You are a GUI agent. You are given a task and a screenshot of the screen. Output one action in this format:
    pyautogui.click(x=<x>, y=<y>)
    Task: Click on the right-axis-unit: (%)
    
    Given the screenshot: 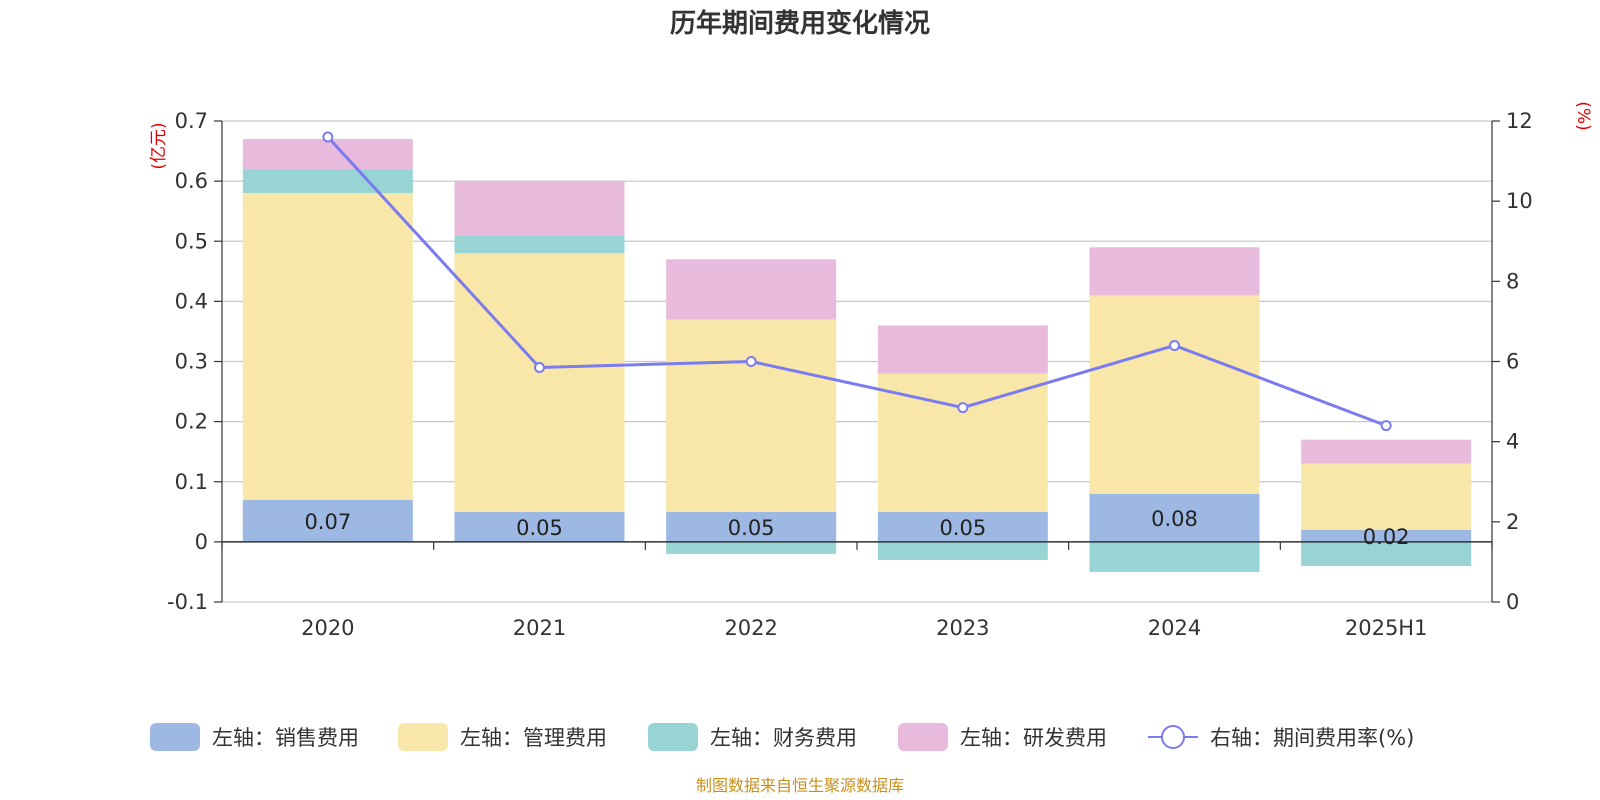 What is the action you would take?
    pyautogui.click(x=1583, y=115)
    